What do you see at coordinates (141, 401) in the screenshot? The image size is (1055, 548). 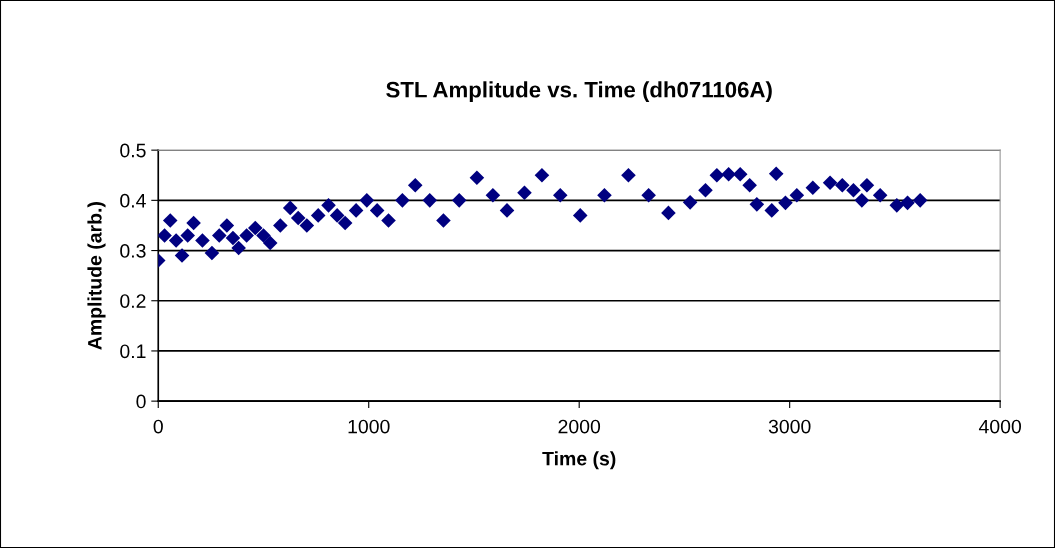 I see `y-tick-label: 0` at bounding box center [141, 401].